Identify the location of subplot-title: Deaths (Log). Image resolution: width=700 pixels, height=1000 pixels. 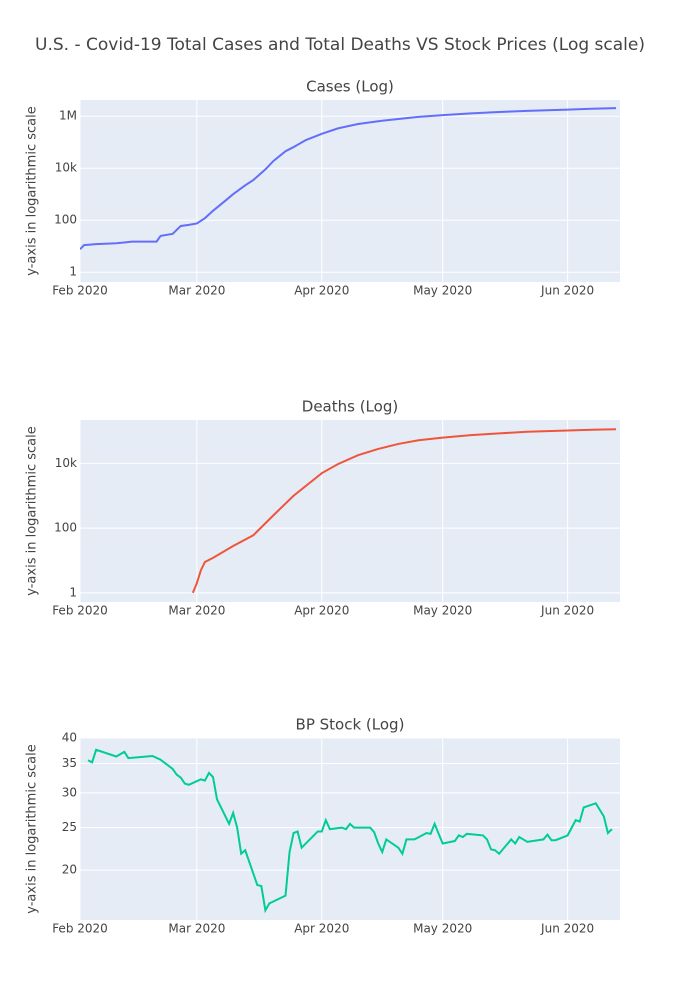
(350, 407).